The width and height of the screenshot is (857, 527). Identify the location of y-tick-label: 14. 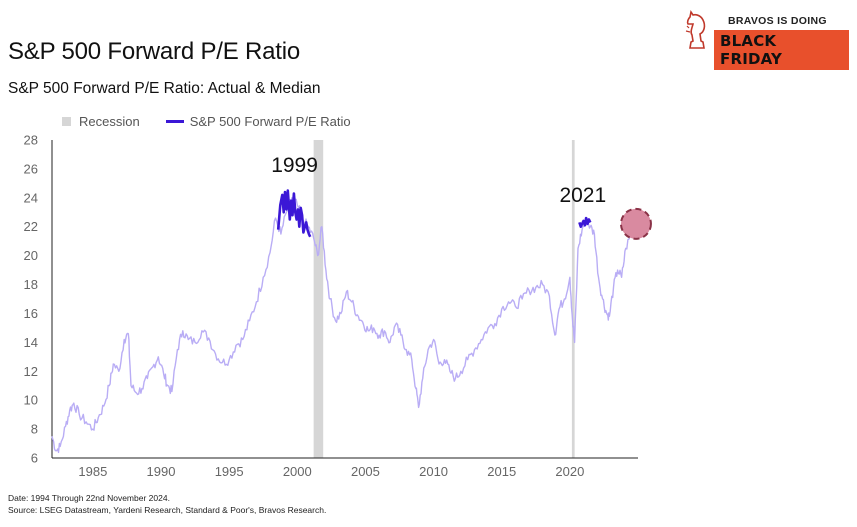
(31, 342).